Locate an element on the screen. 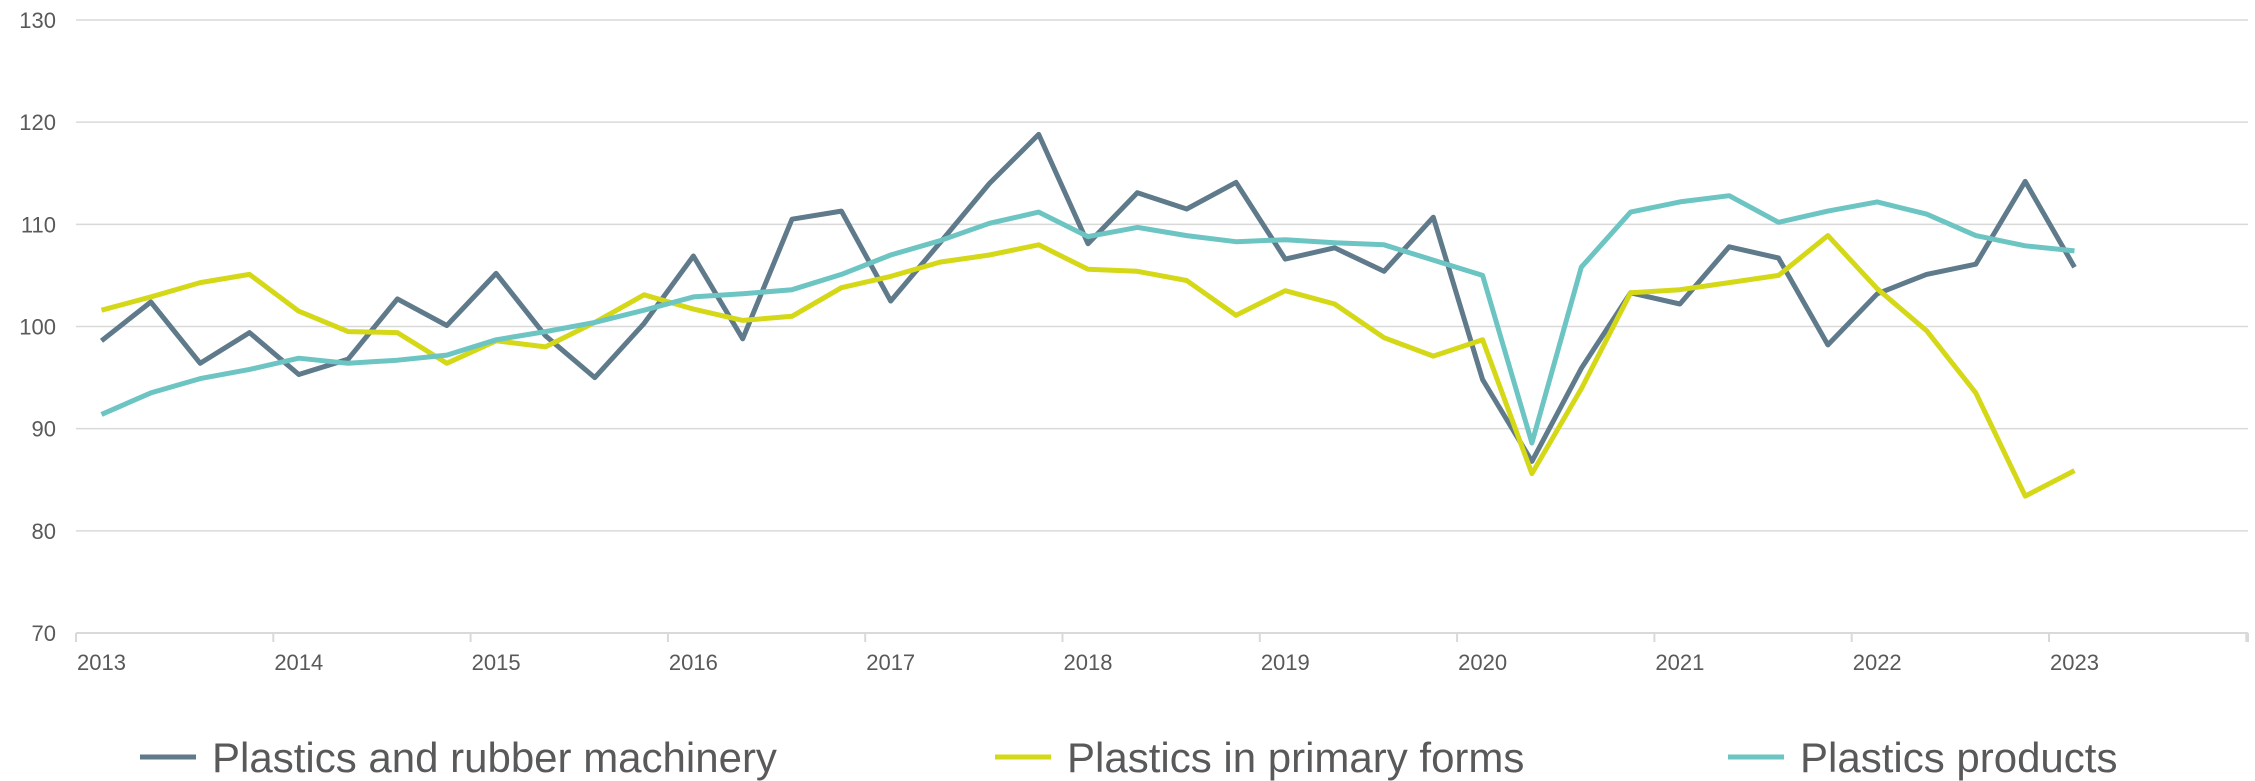 The image size is (2255, 781). legend-label: Plastics in primary forms is located at coordinates (1295, 757).